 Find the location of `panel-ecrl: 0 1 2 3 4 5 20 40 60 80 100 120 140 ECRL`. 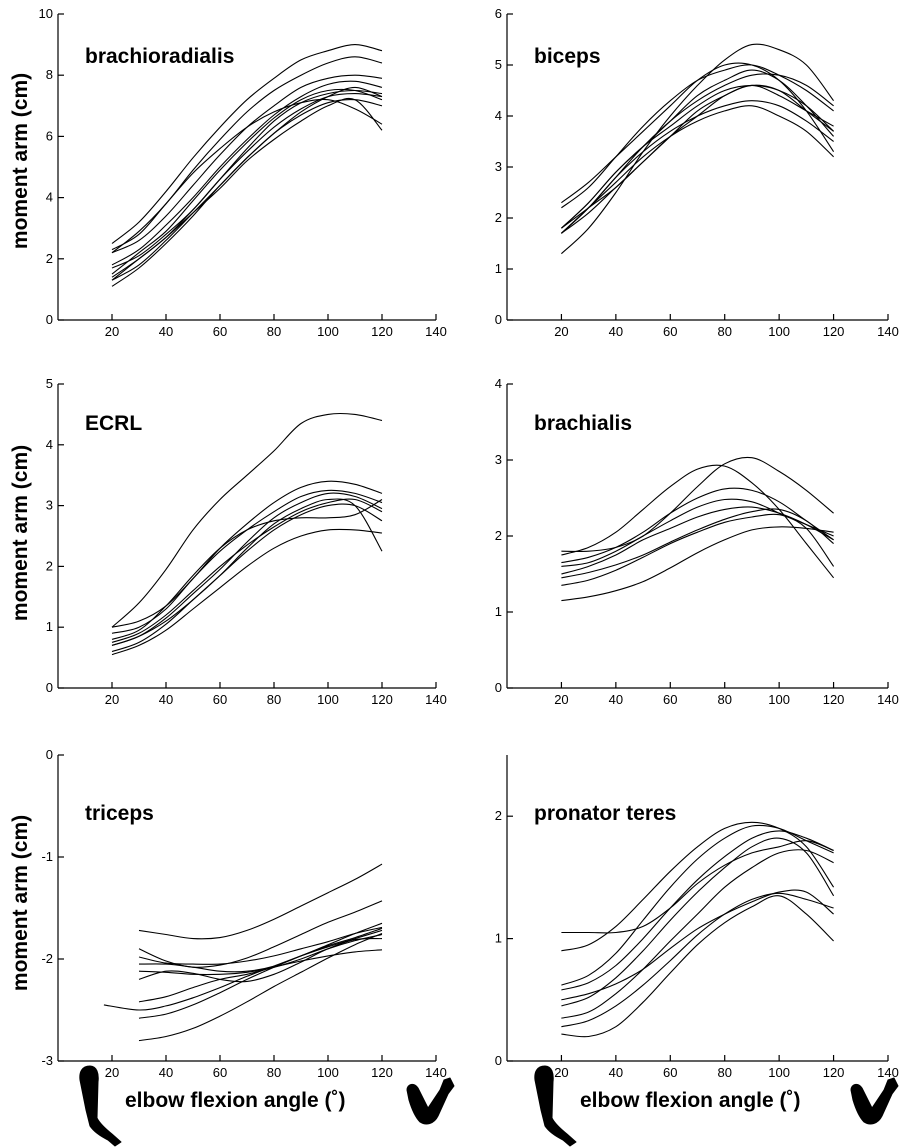

panel-ecrl: 0 1 2 3 4 5 20 40 60 80 100 120 140 ECRL is located at coordinates (246, 541).